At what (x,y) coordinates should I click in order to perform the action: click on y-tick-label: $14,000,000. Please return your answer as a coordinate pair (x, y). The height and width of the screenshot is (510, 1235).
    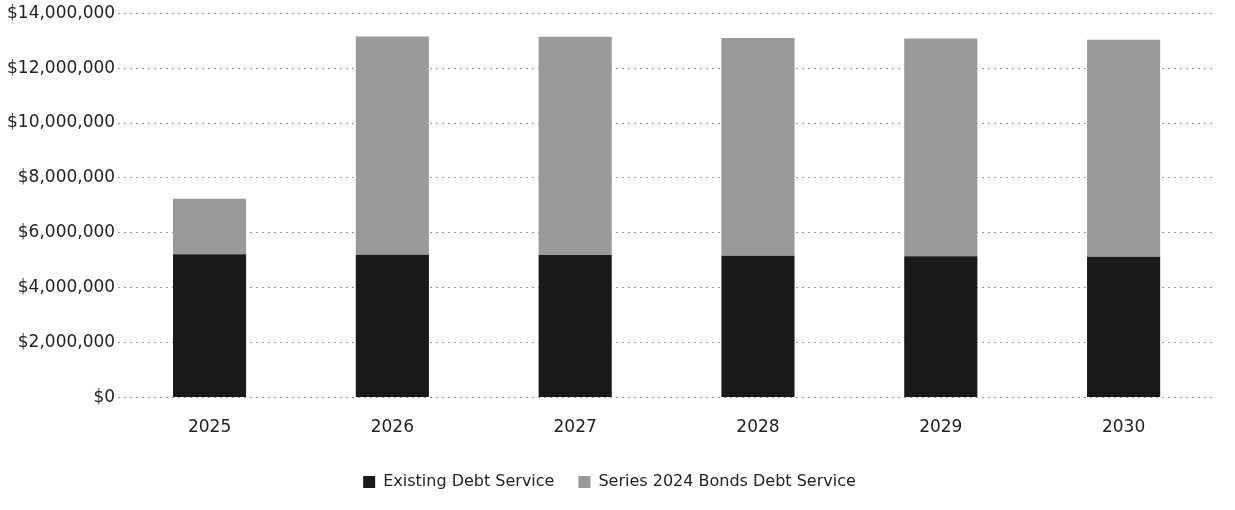
    Looking at the image, I should click on (61, 11).